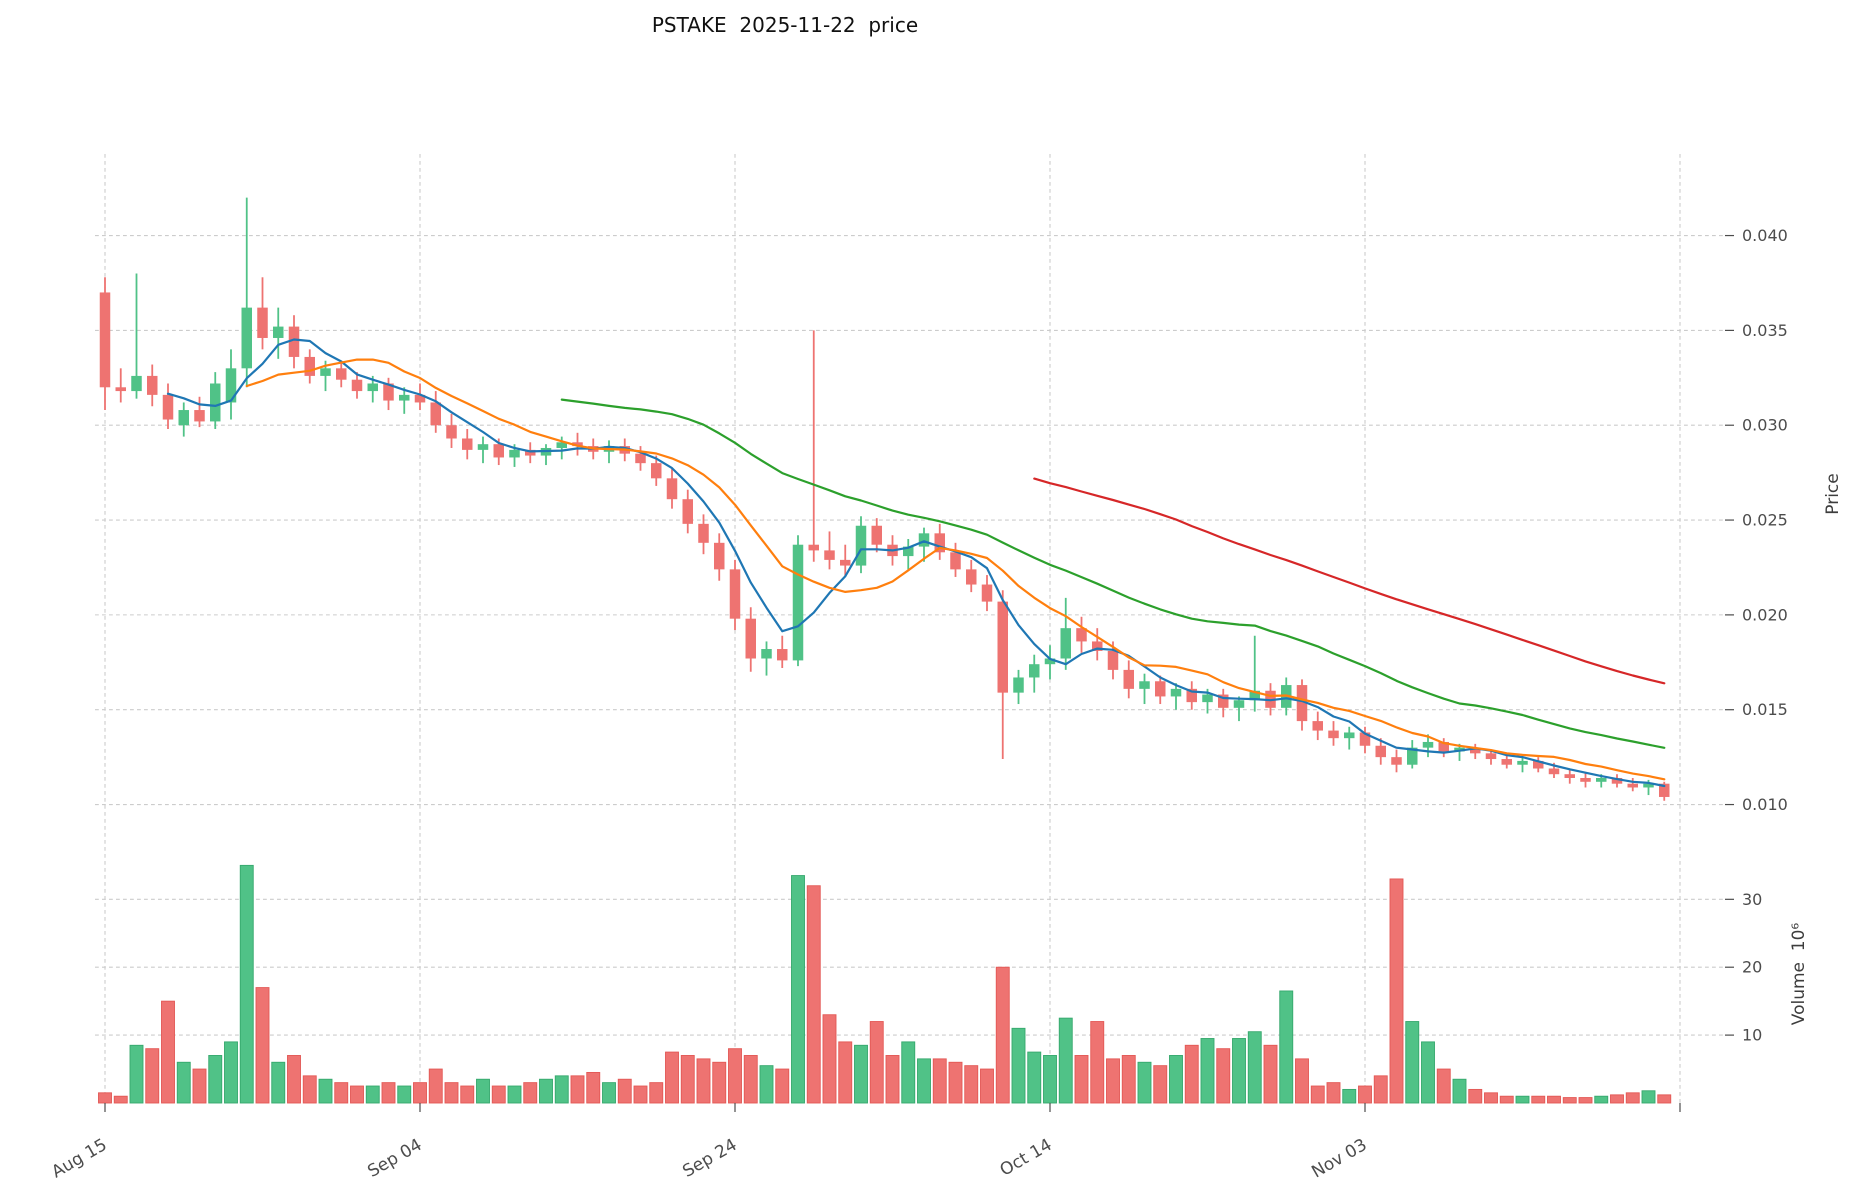 The image size is (1860, 1202). Describe the element at coordinates (1799, 974) in the screenshot. I see `volume-axis-label: Volume 10⁶` at that location.